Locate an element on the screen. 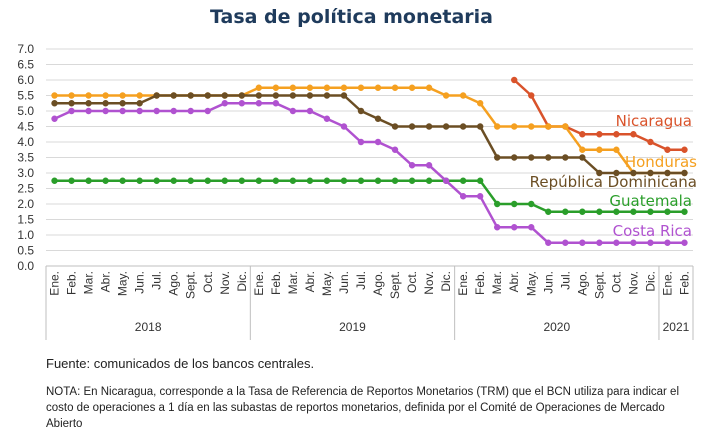 The image size is (703, 435). x-tick-label: Sept. is located at coordinates (599, 285).